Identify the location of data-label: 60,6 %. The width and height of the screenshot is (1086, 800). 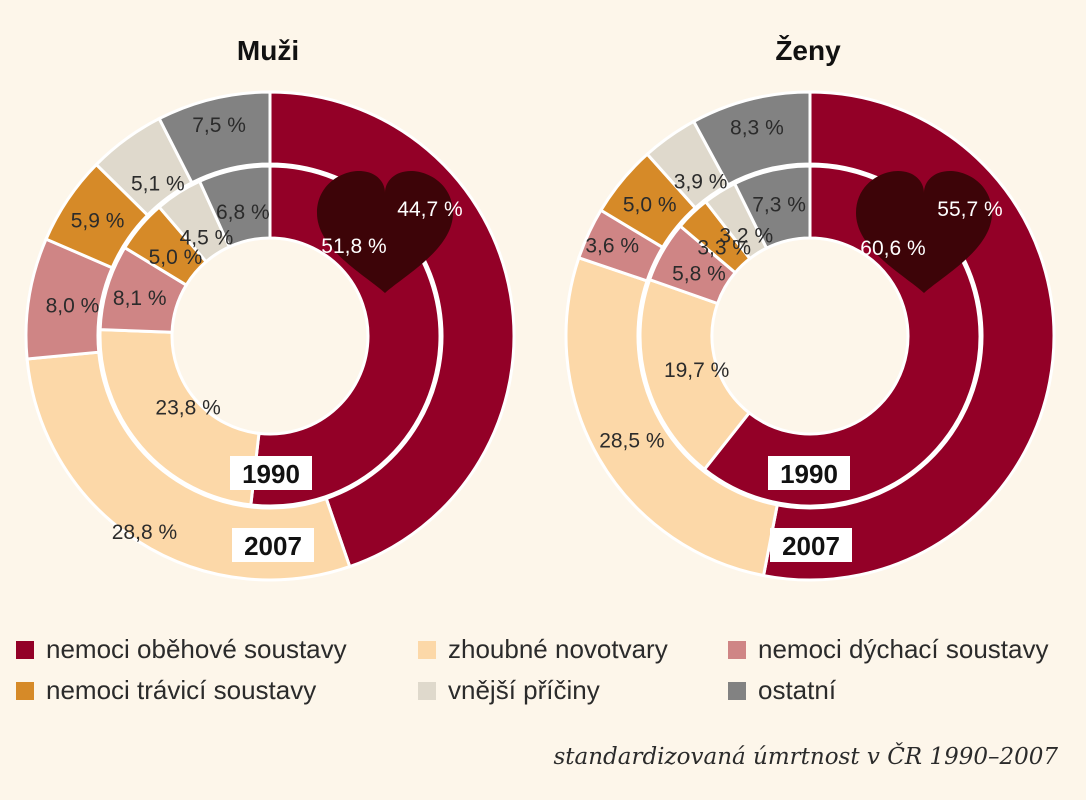
(892, 248).